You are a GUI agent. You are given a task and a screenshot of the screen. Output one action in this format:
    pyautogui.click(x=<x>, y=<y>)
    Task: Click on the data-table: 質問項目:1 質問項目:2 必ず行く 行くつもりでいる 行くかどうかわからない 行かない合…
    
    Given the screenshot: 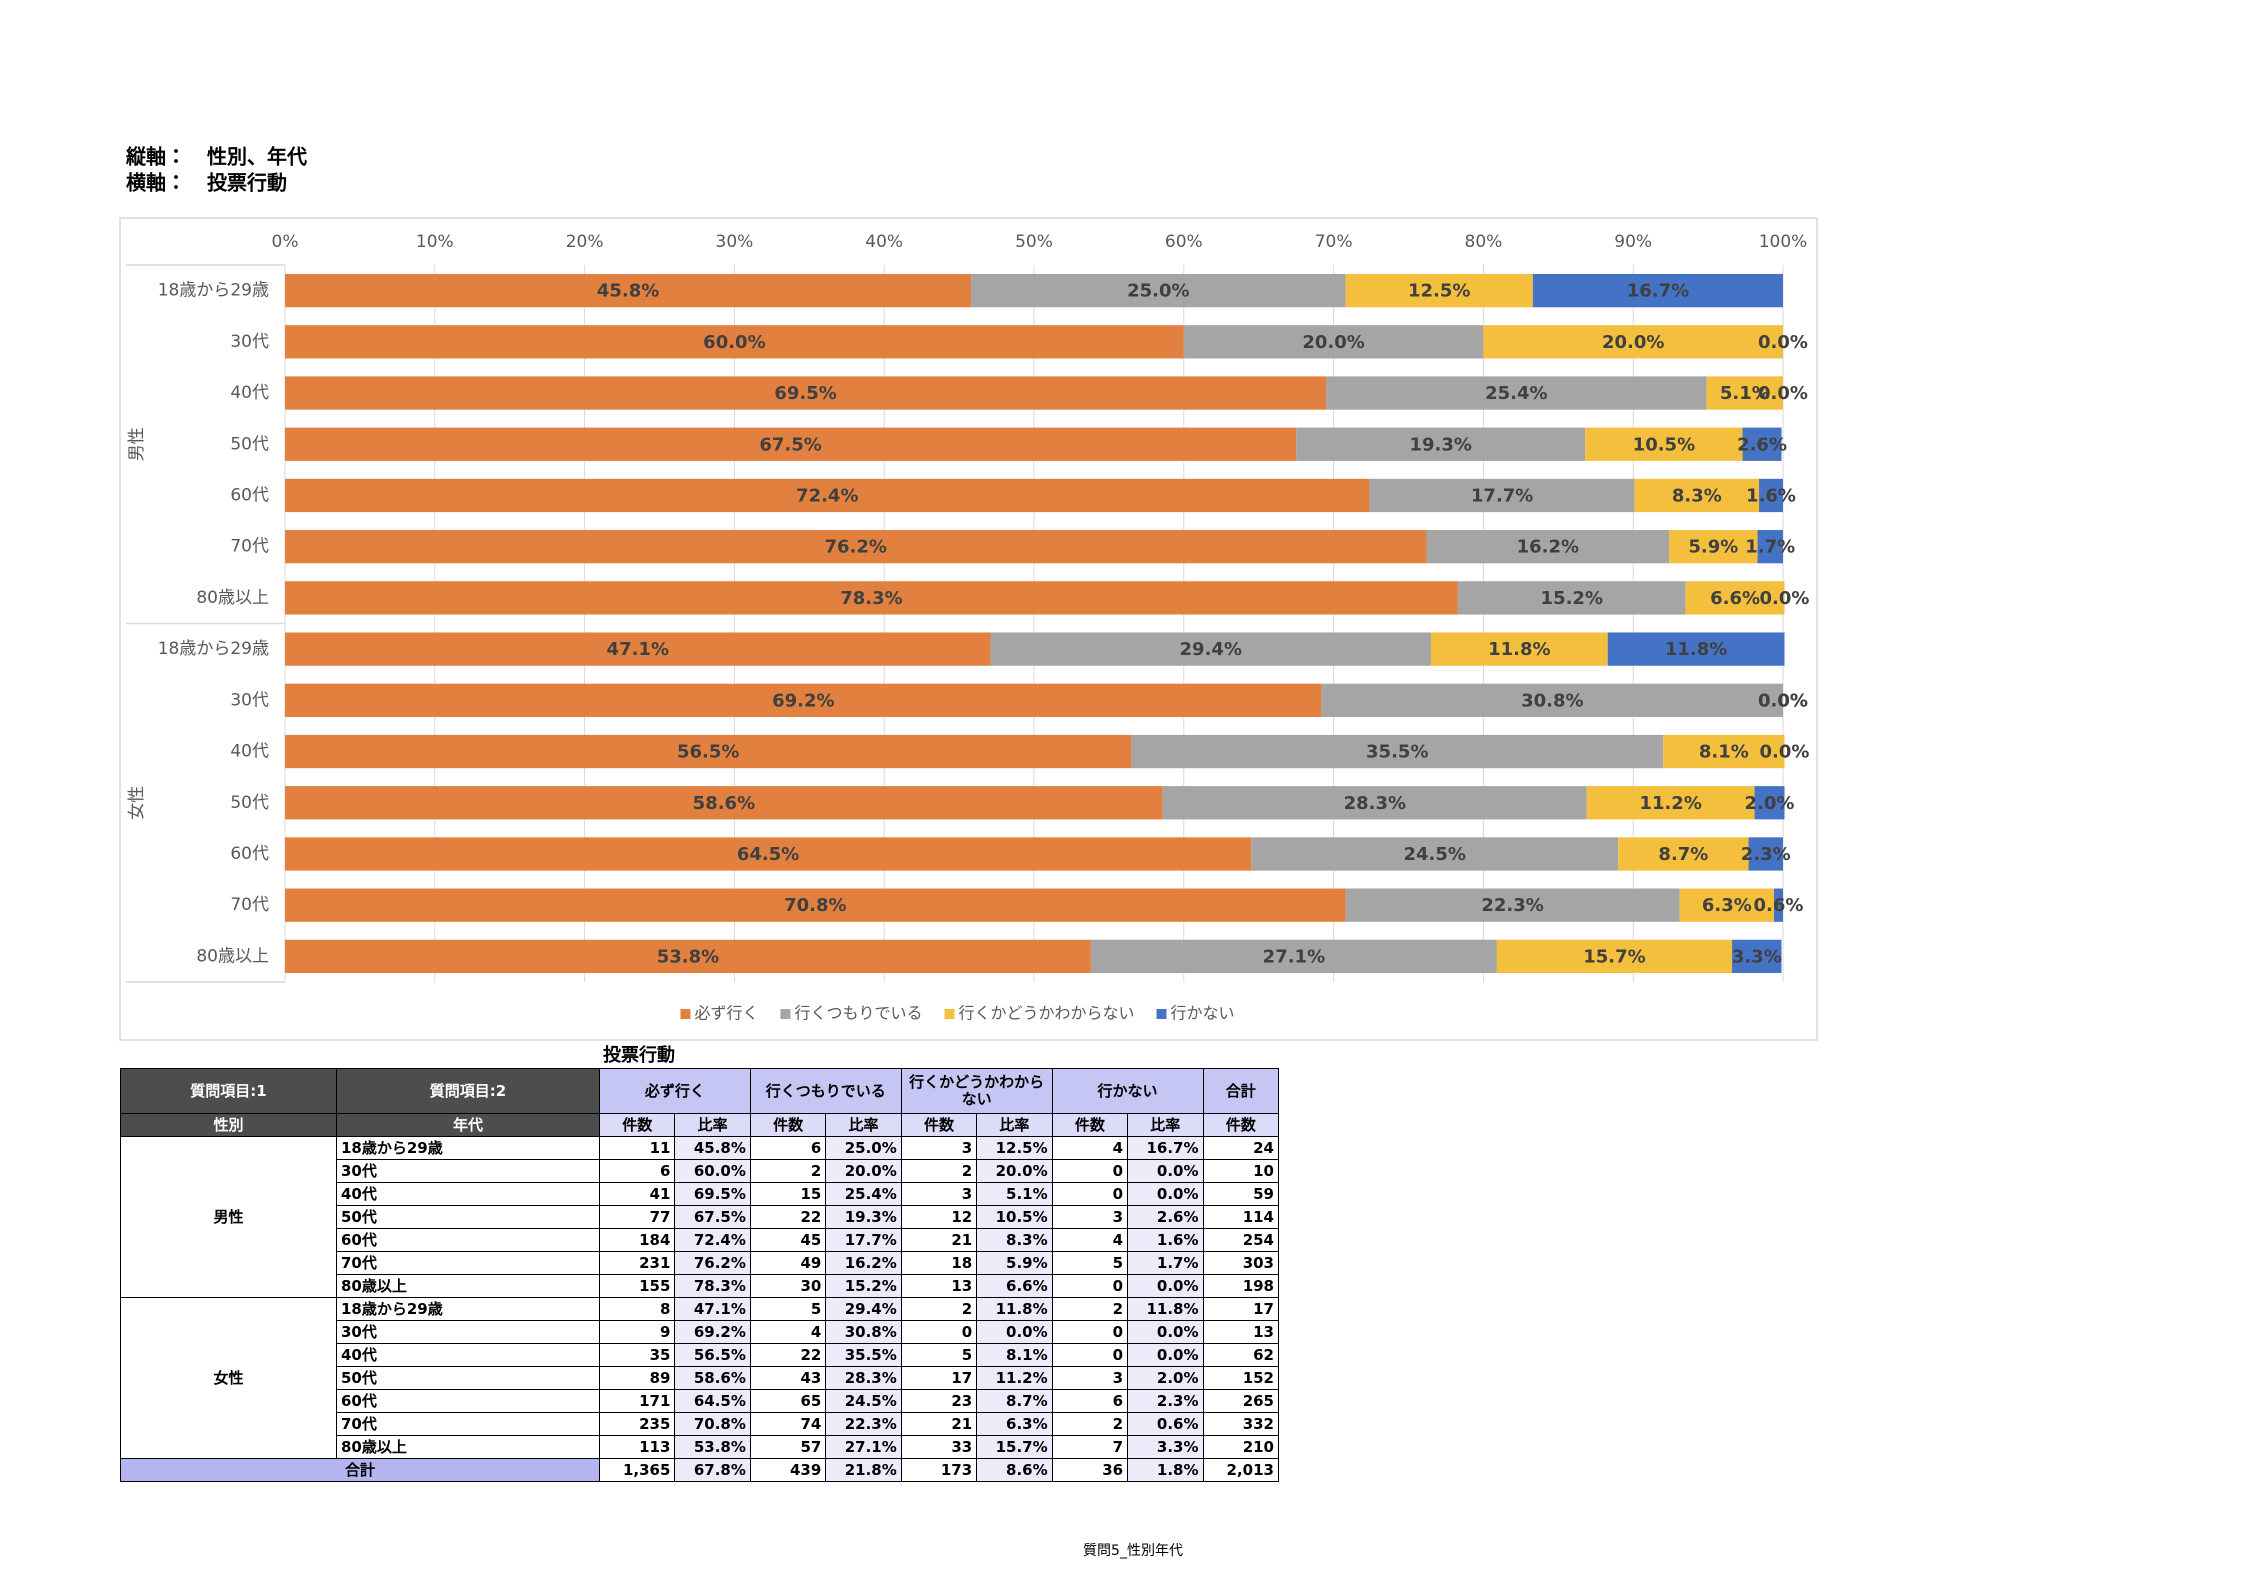 What is the action you would take?
    pyautogui.click(x=699, y=1275)
    